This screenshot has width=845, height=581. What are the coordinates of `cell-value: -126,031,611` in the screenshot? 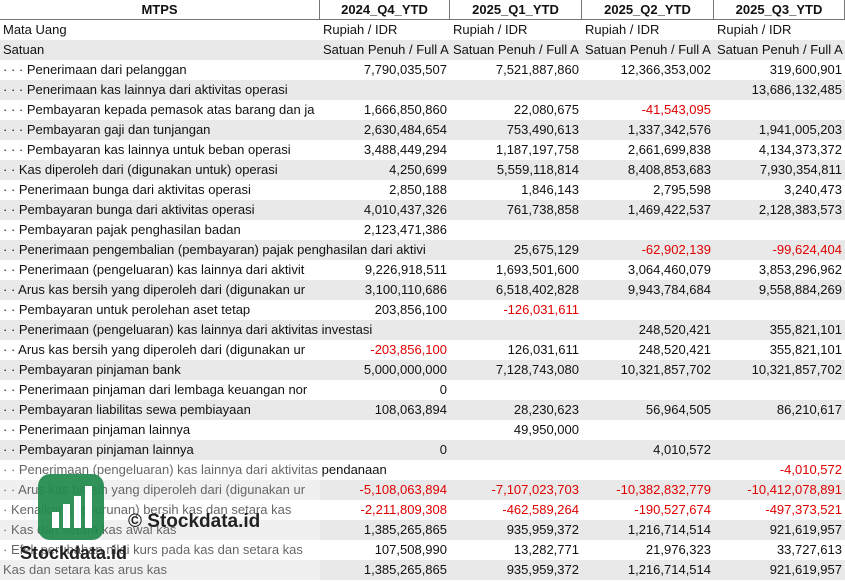 It's located at (541, 309).